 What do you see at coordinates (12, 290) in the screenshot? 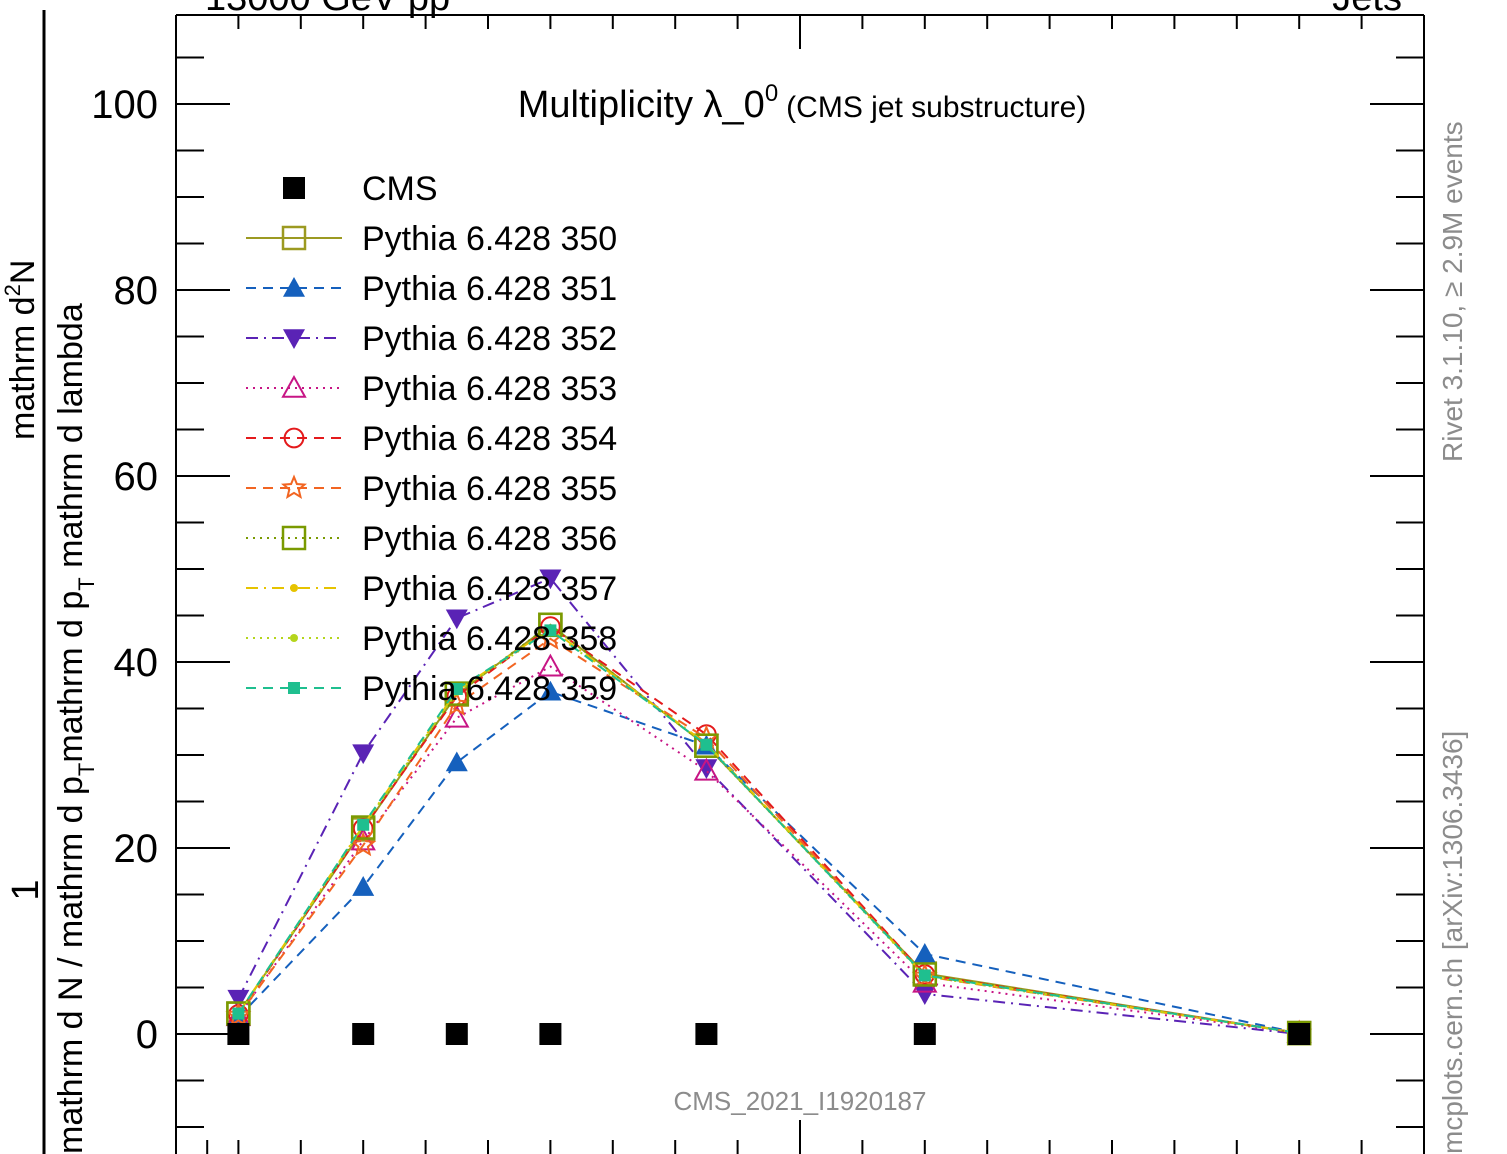
I see `y-label-top-sup: 2` at bounding box center [12, 290].